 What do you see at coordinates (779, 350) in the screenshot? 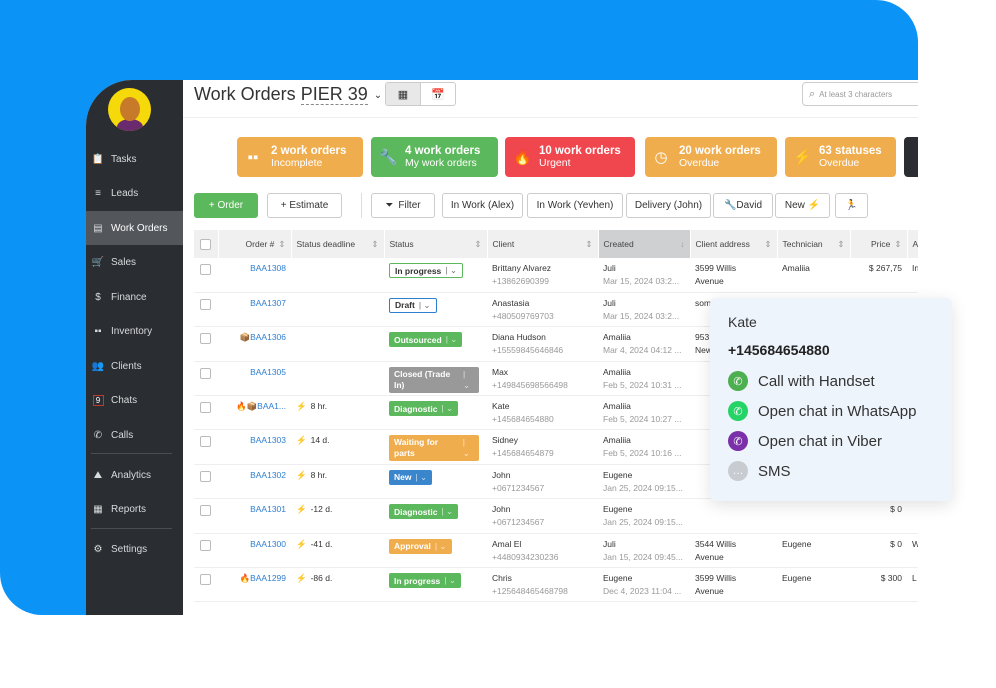
I see `popup-phone: +145684654880` at bounding box center [779, 350].